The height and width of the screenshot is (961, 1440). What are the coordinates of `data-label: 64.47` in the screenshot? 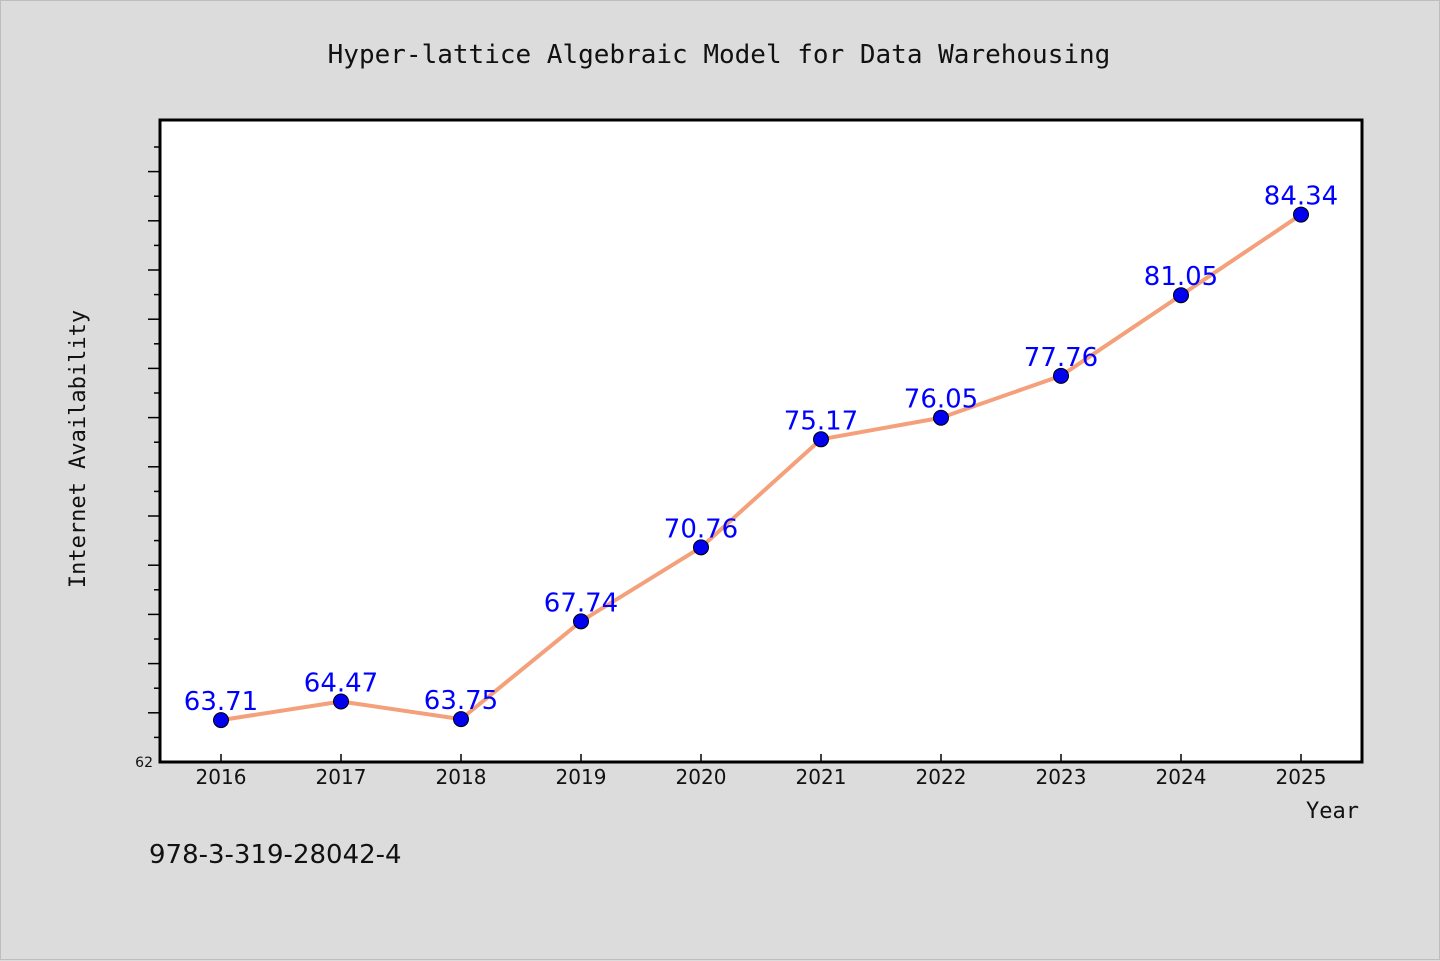 It's located at (341, 683).